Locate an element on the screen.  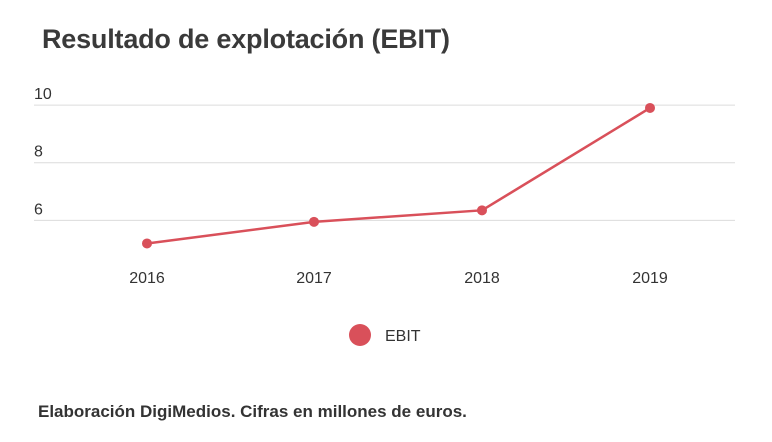
x-tick-label-2019: 2019 is located at coordinates (650, 278).